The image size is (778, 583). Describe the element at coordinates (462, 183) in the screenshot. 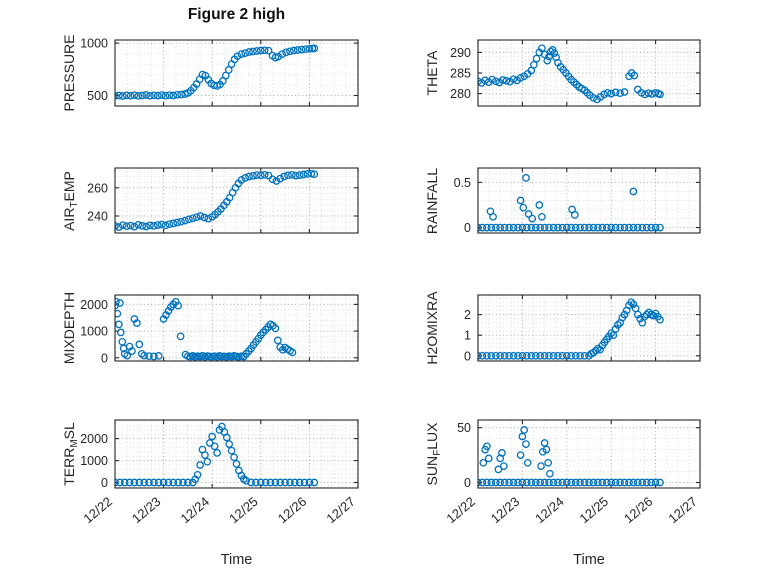

I see `svg-text: 0.5` at that location.